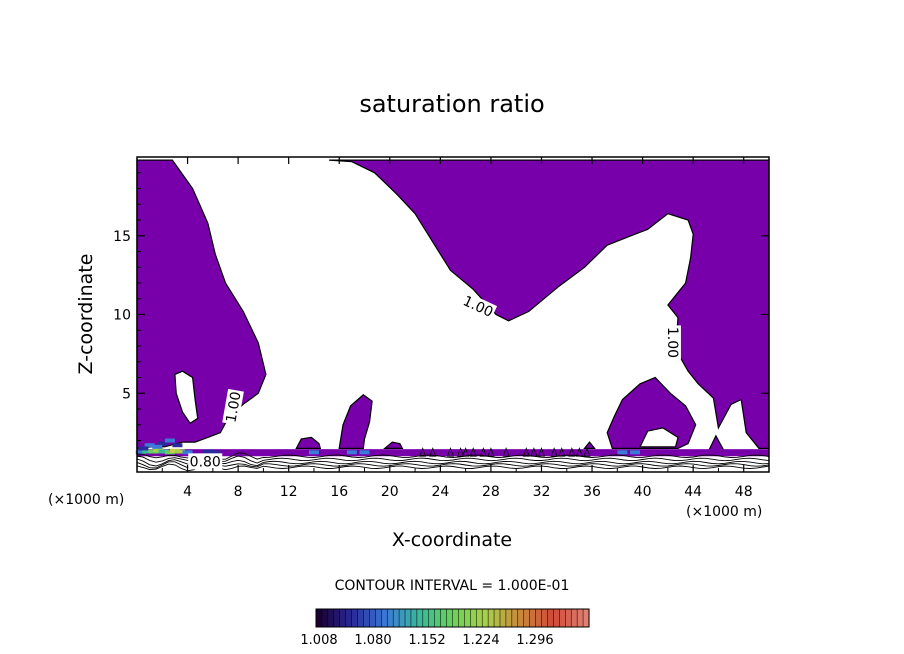  What do you see at coordinates (542, 492) in the screenshot?
I see `x-tick-label-7: 32` at bounding box center [542, 492].